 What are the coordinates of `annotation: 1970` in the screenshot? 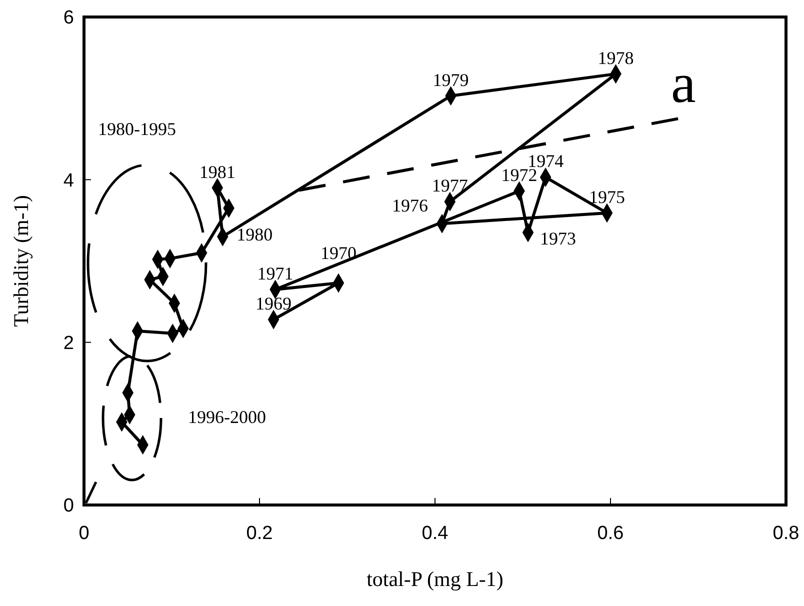 It's located at (338, 252).